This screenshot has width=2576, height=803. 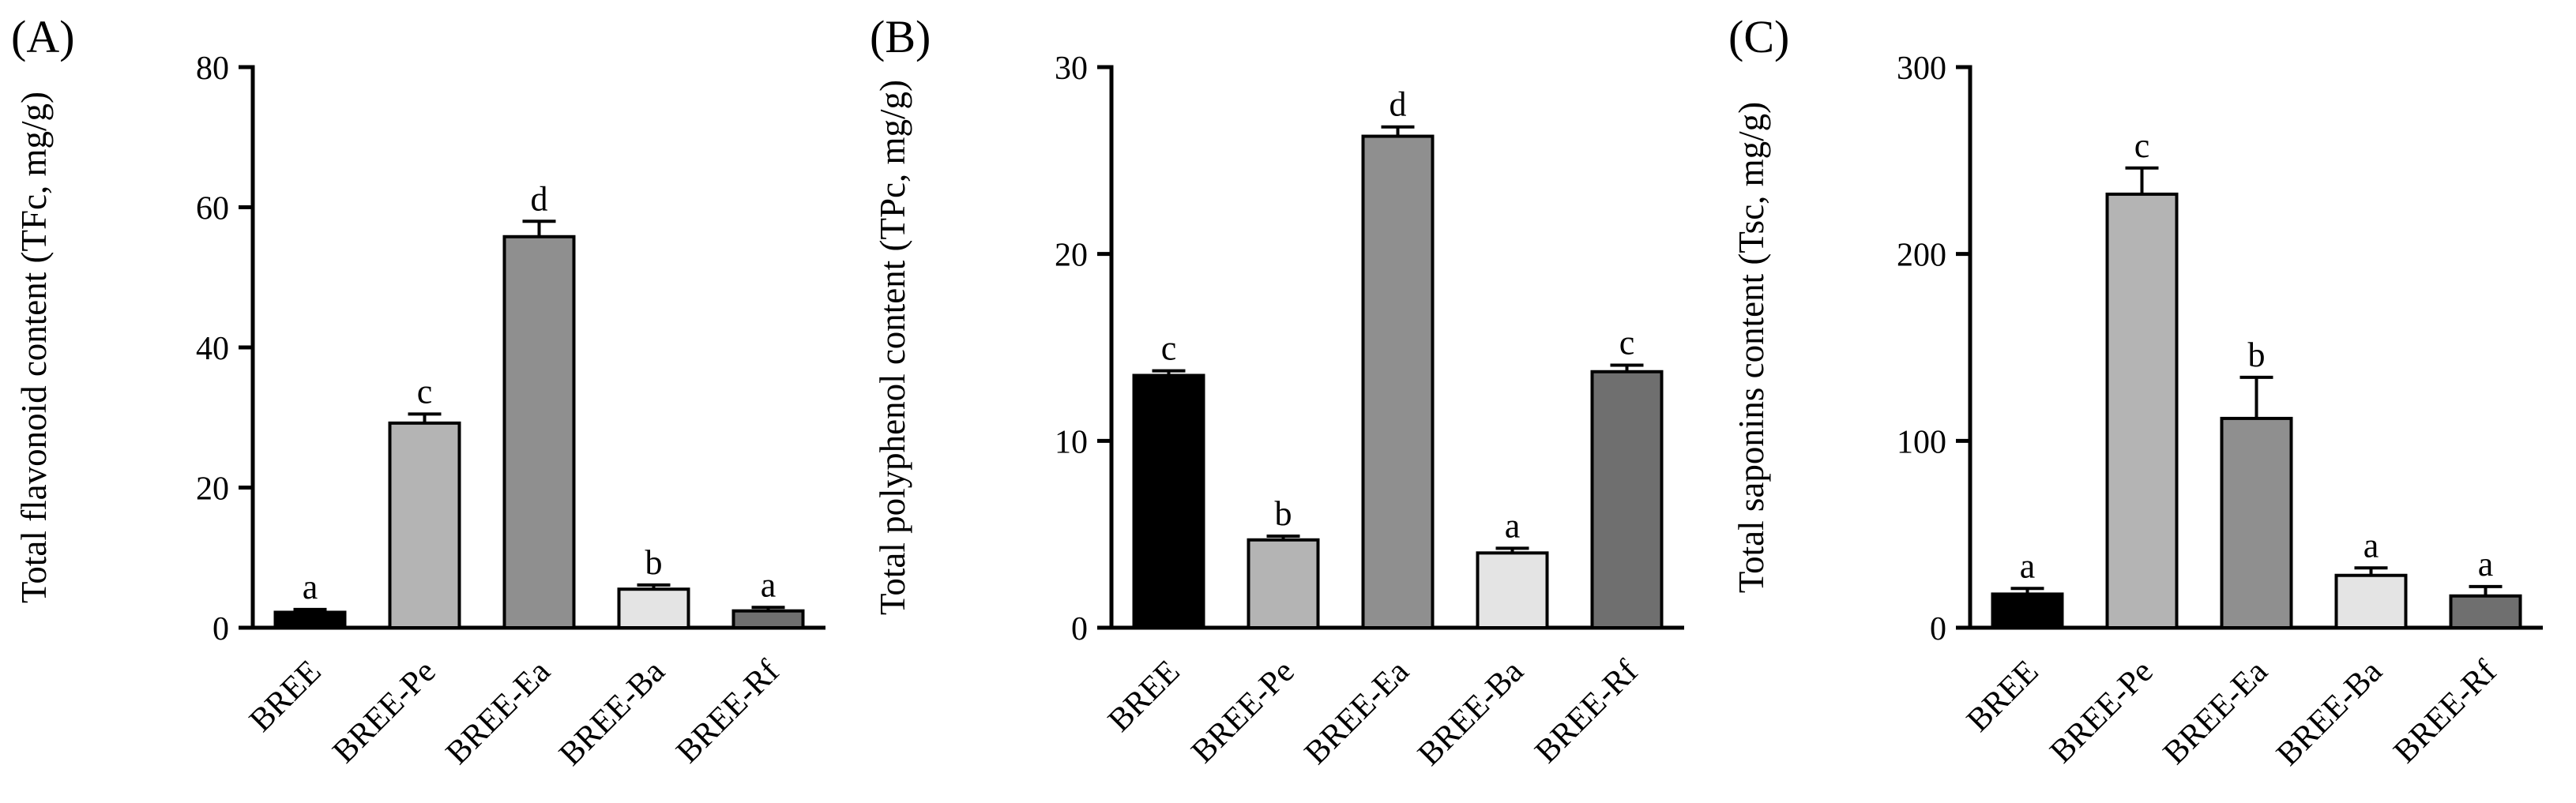 What do you see at coordinates (213, 349) in the screenshot?
I see `y-tick-label: 40` at bounding box center [213, 349].